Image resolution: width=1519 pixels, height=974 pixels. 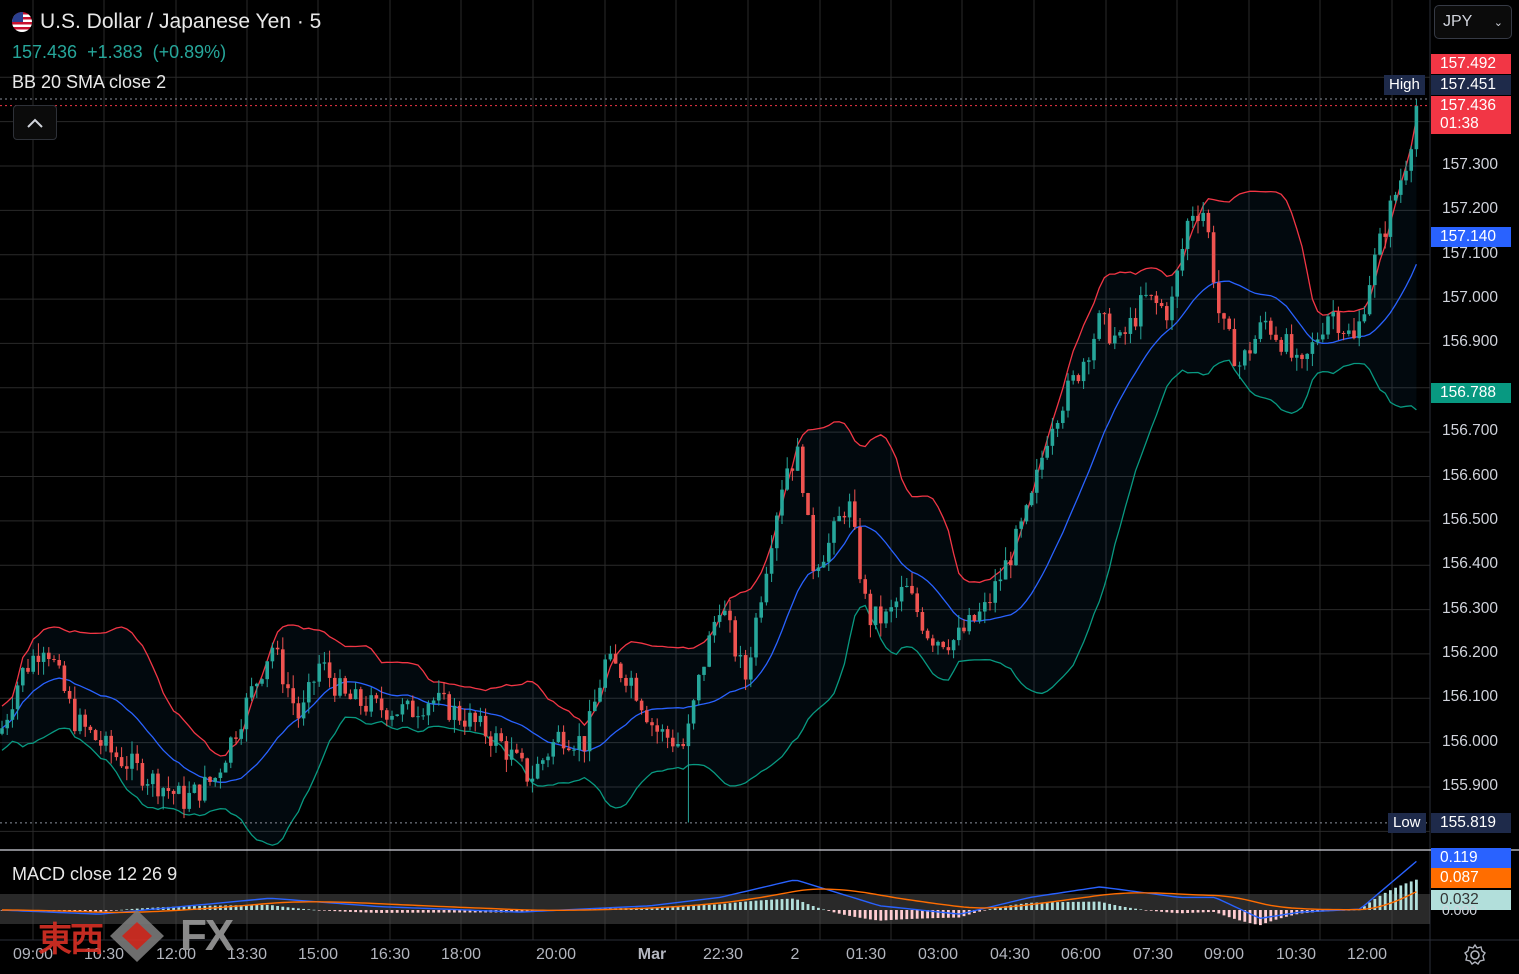 What do you see at coordinates (556, 954) in the screenshot?
I see `time-axis-label: 20:00` at bounding box center [556, 954].